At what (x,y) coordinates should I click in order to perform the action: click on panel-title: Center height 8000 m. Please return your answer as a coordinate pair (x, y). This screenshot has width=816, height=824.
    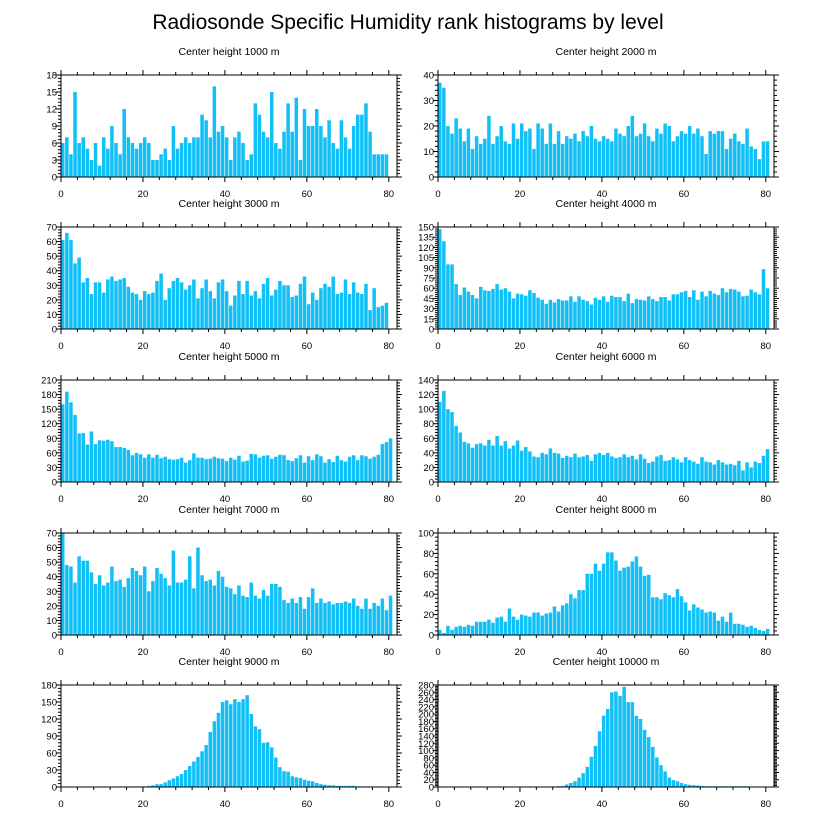
    Looking at the image, I should click on (606, 510).